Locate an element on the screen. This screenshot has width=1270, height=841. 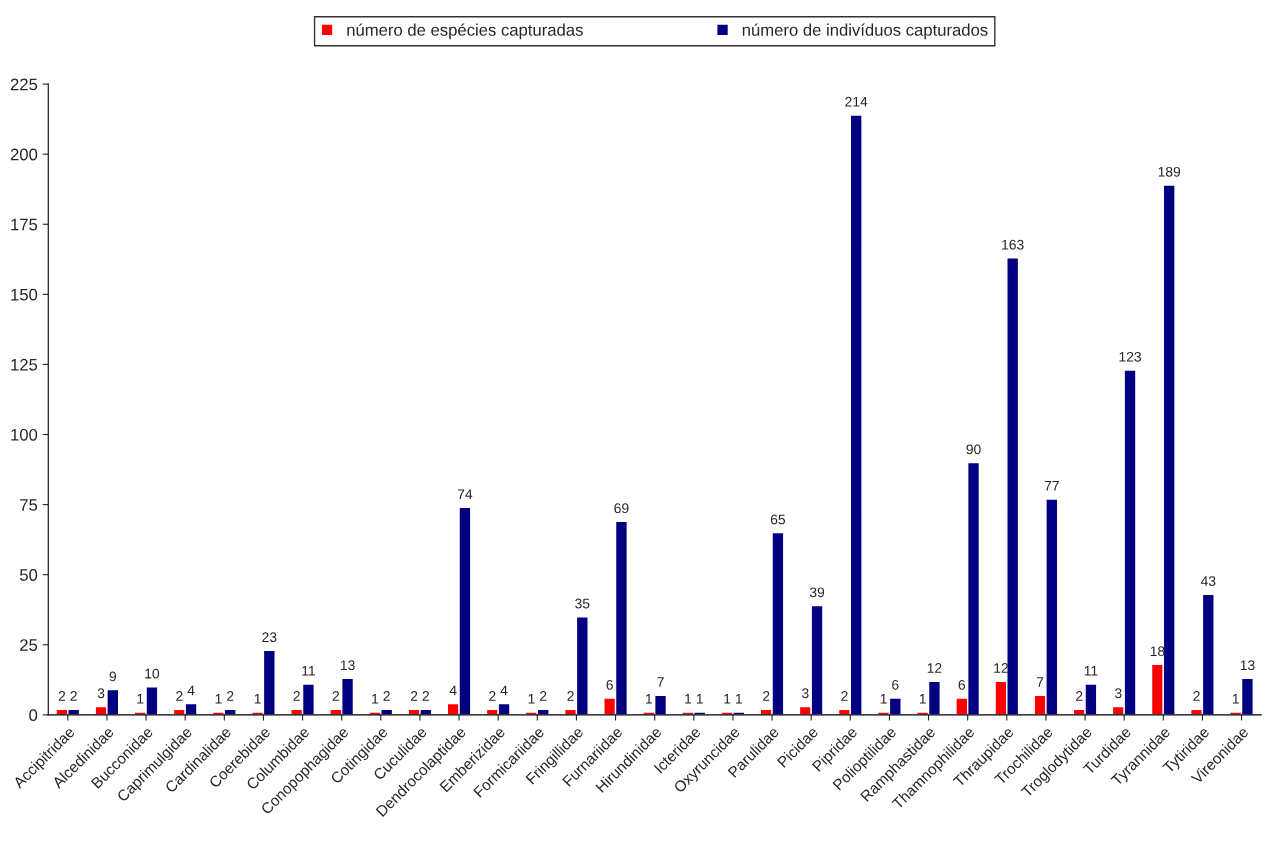
y-tick-label: 200 is located at coordinates (24, 154).